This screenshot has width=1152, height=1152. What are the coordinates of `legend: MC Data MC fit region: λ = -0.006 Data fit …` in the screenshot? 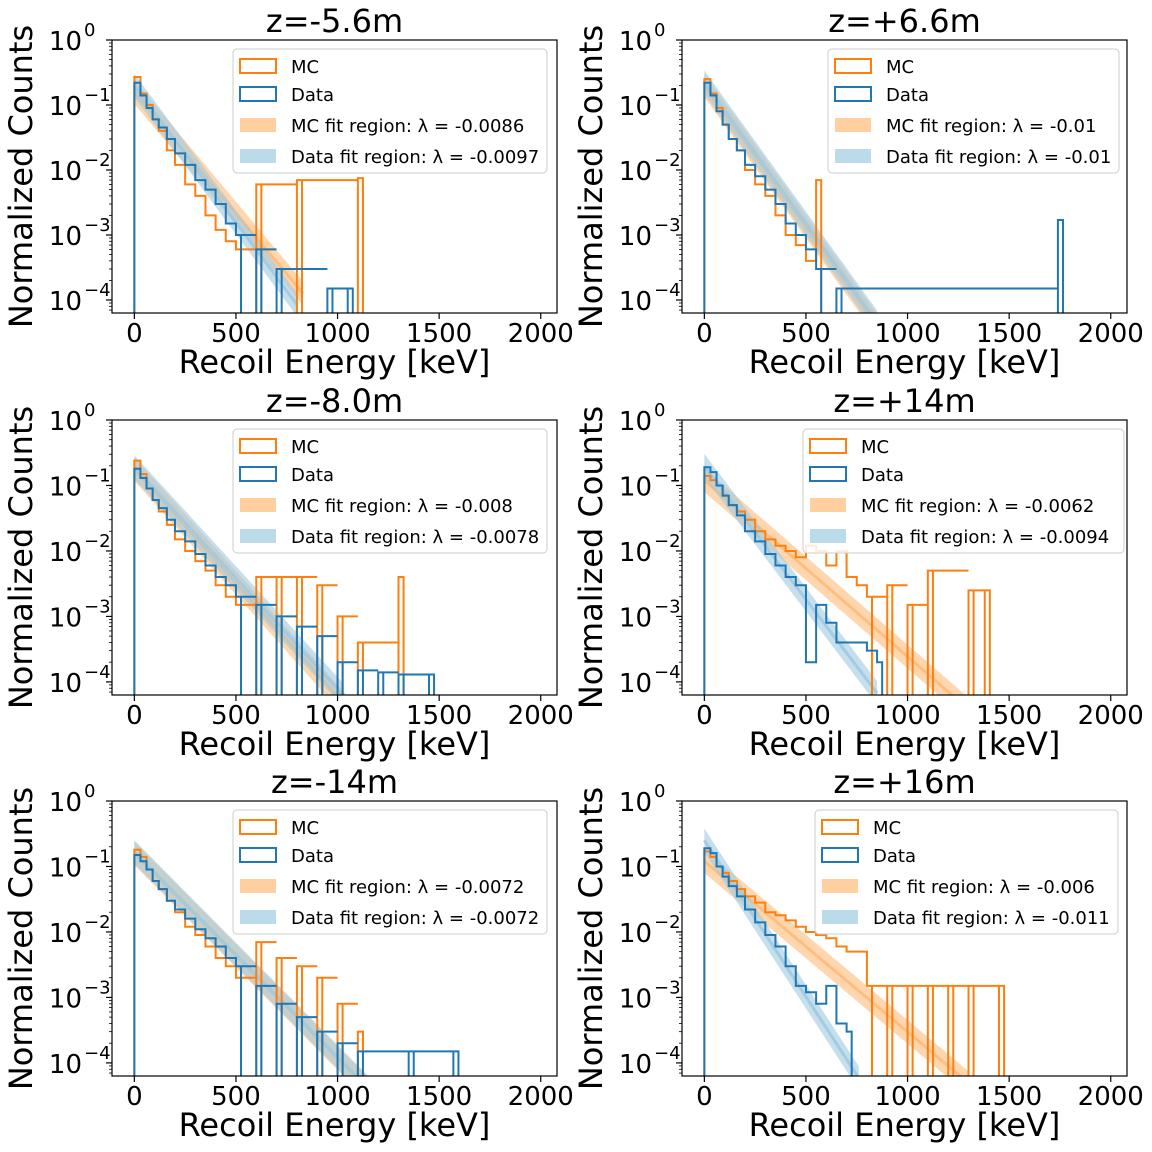 It's located at (966, 872).